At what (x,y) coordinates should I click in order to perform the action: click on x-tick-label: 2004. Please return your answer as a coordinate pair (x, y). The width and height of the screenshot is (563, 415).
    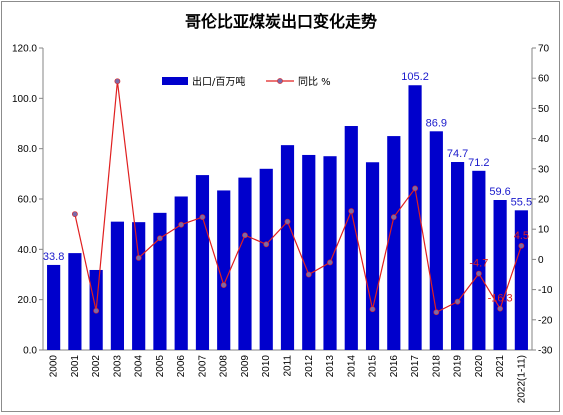
    Looking at the image, I should click on (139, 366).